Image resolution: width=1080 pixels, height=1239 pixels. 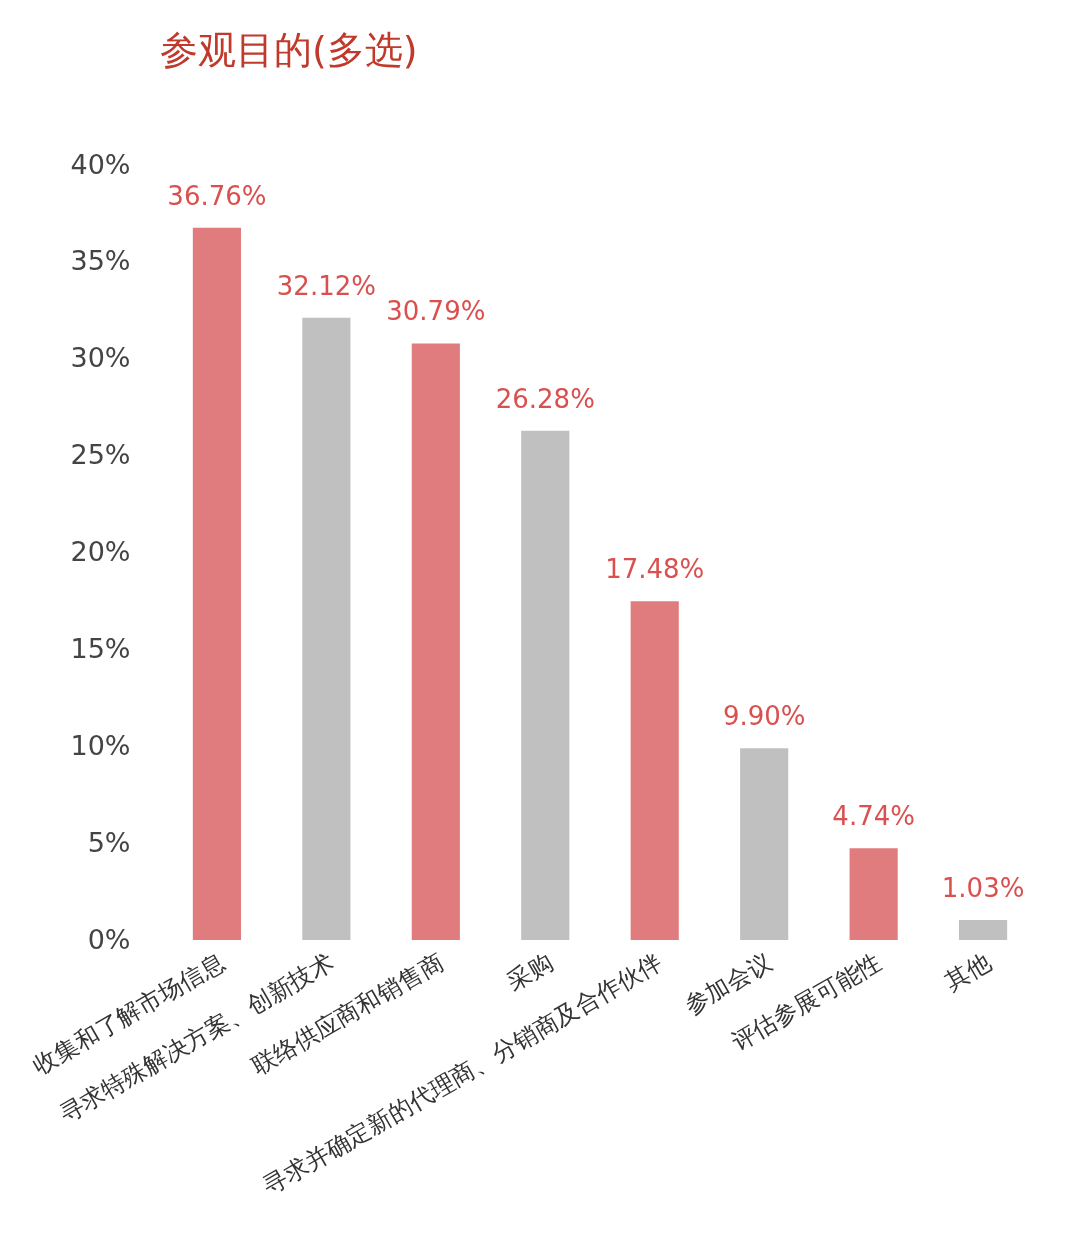 I want to click on x-tick-label: 采购, so click(x=530, y=972).